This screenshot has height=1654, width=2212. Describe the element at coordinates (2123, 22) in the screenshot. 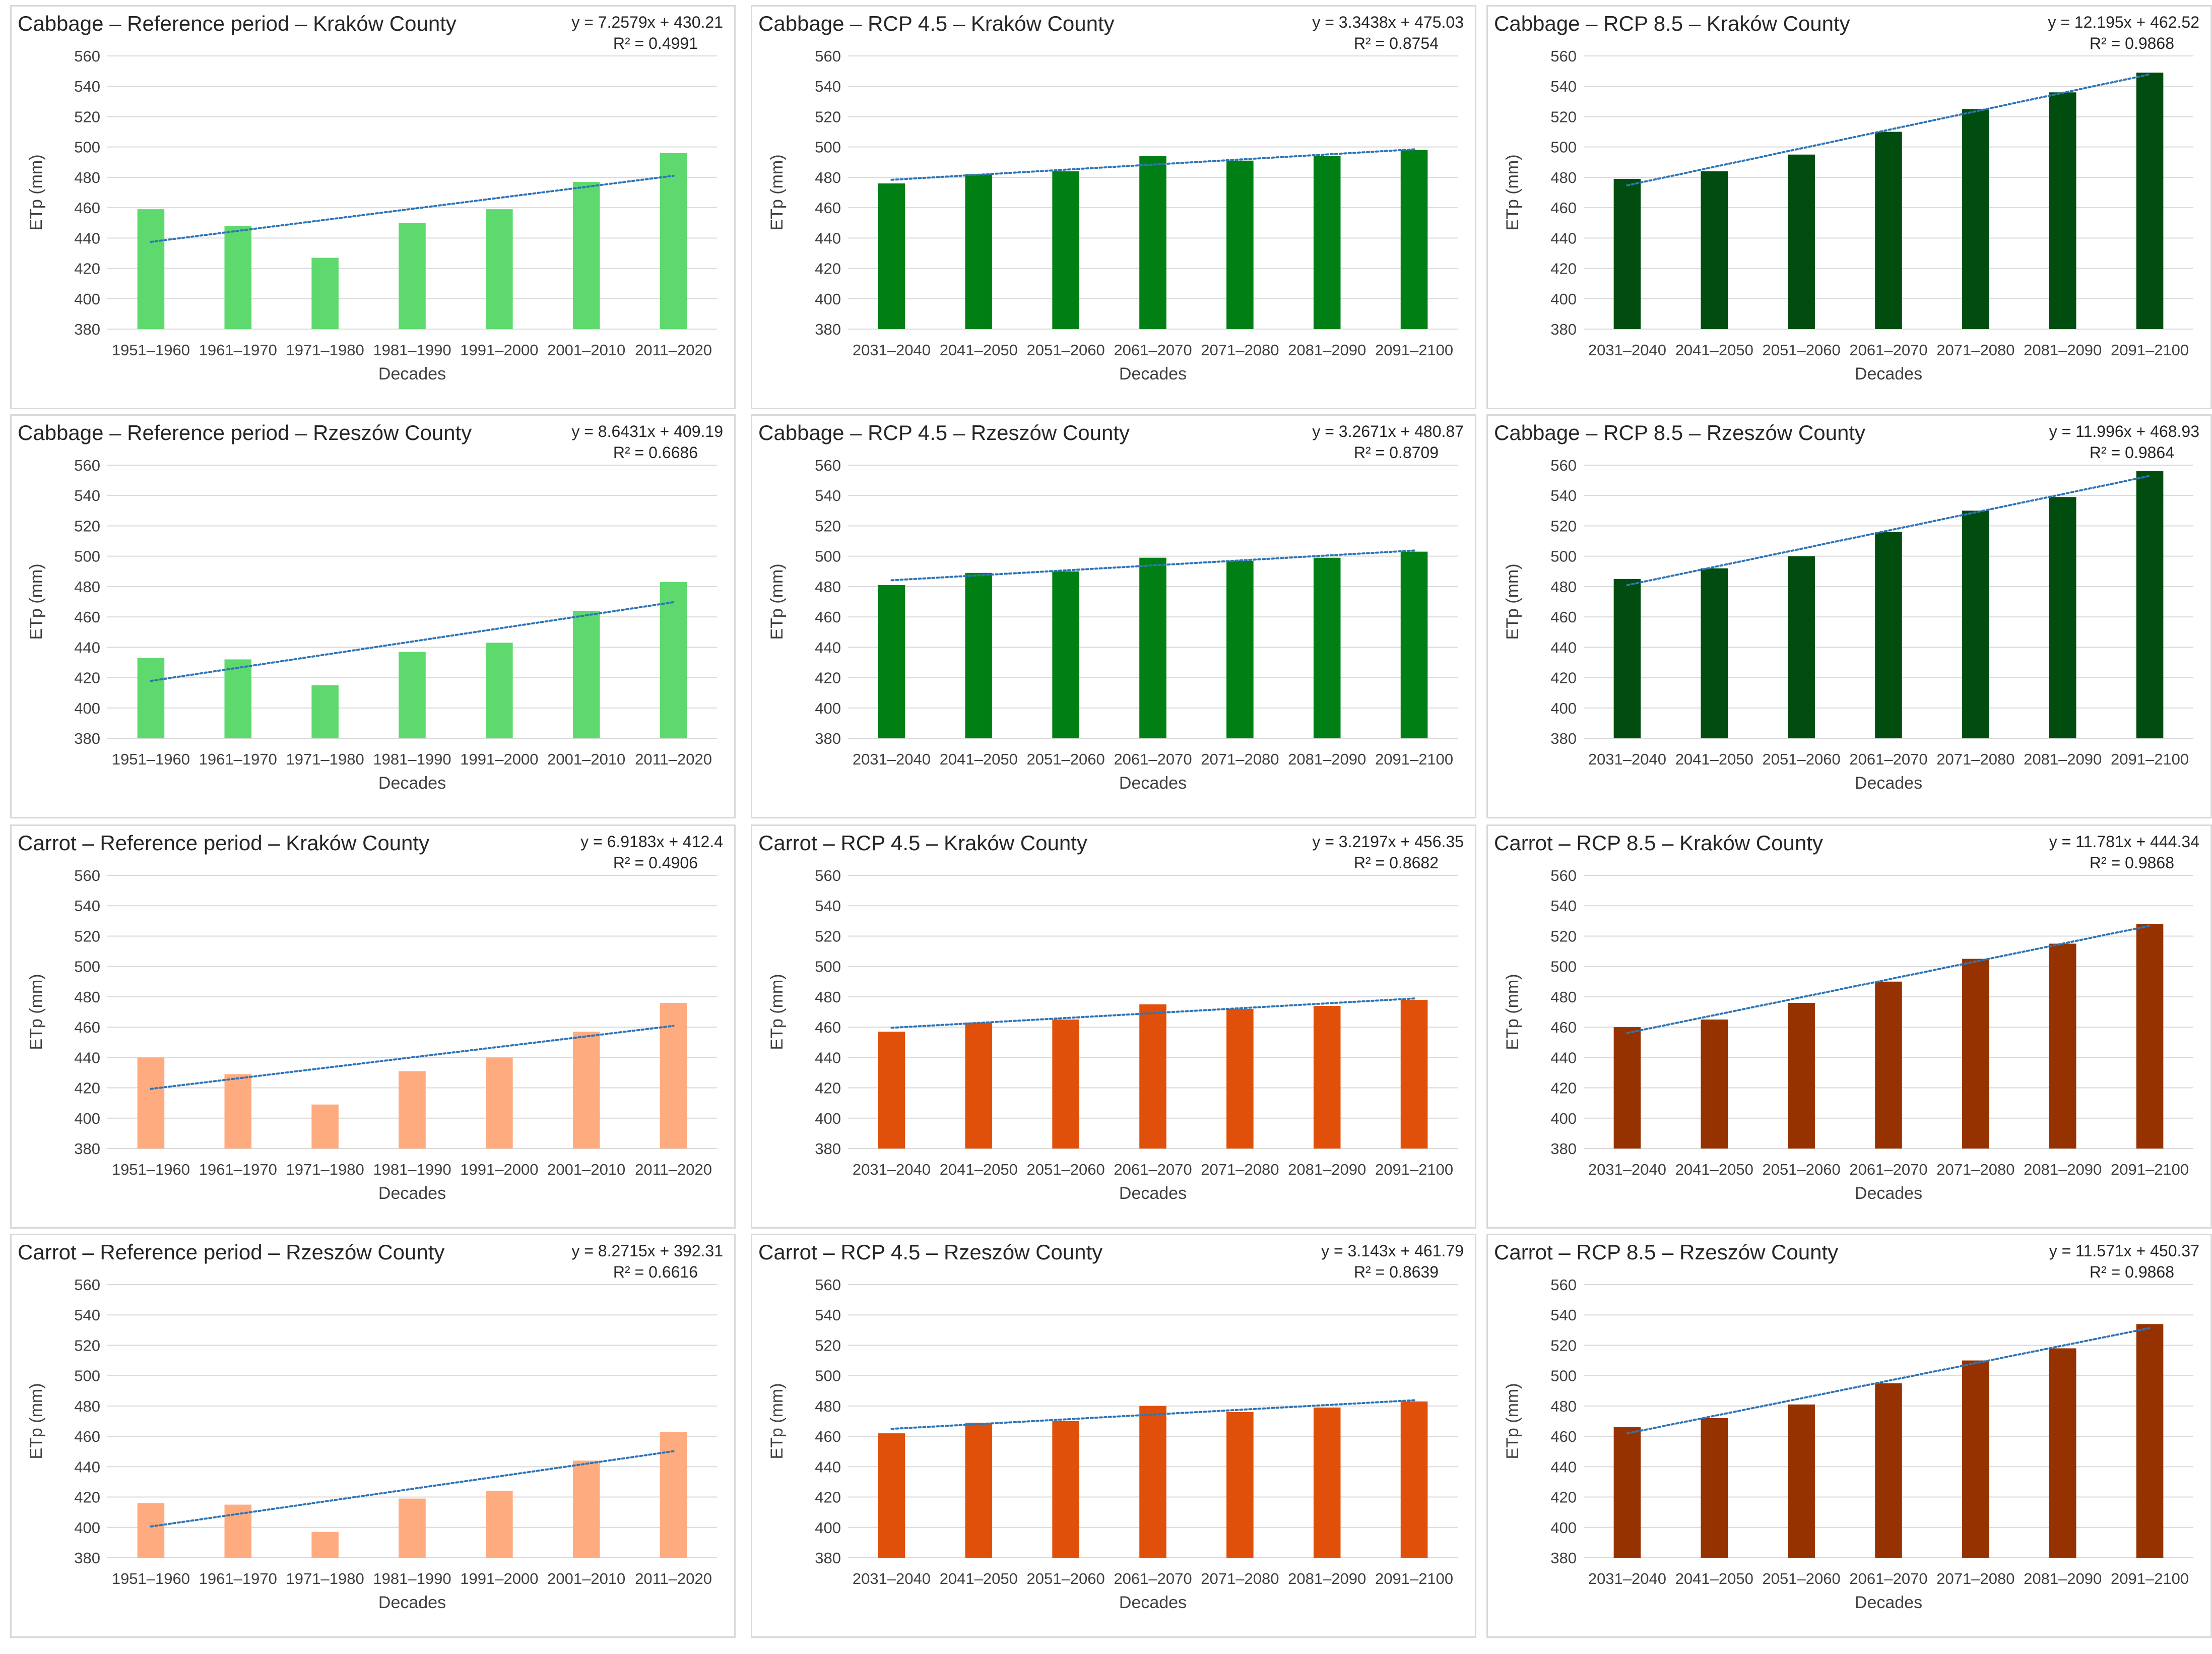

I see `trend-equation: y = 12.195x + 462.52` at that location.